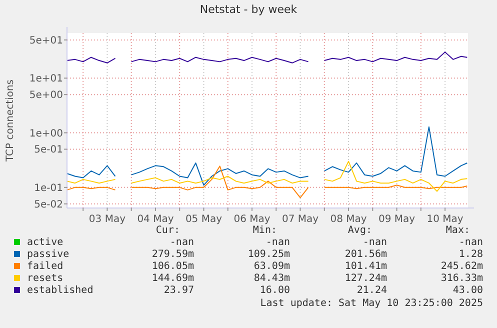  Describe the element at coordinates (46, 79) in the screenshot. I see `y-tick-label: 1e+01` at that location.